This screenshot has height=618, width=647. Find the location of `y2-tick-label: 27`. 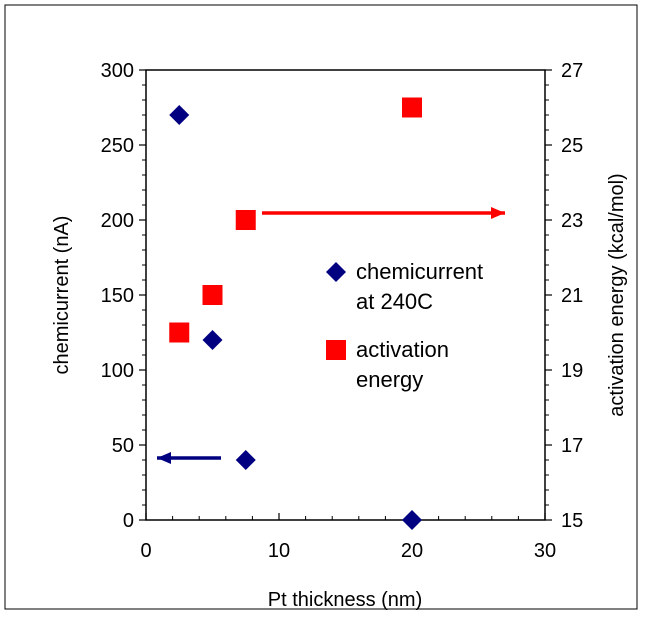

y2-tick-label: 27 is located at coordinates (572, 71).